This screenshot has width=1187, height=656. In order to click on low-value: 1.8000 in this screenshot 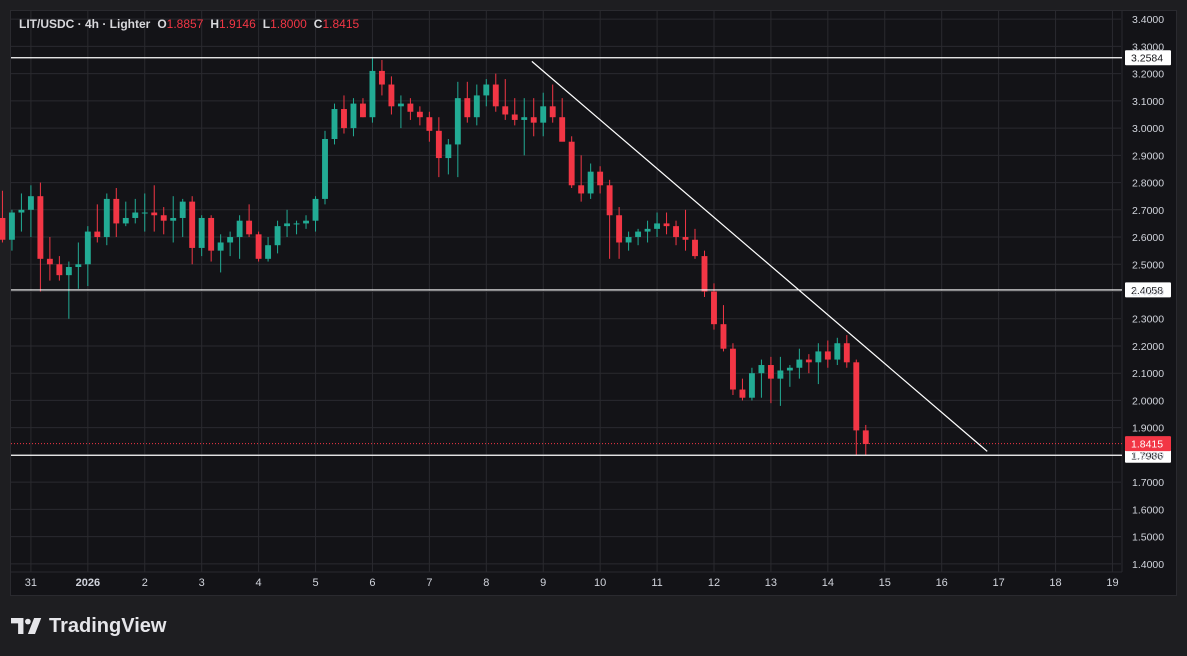, I will do `click(288, 24)`.